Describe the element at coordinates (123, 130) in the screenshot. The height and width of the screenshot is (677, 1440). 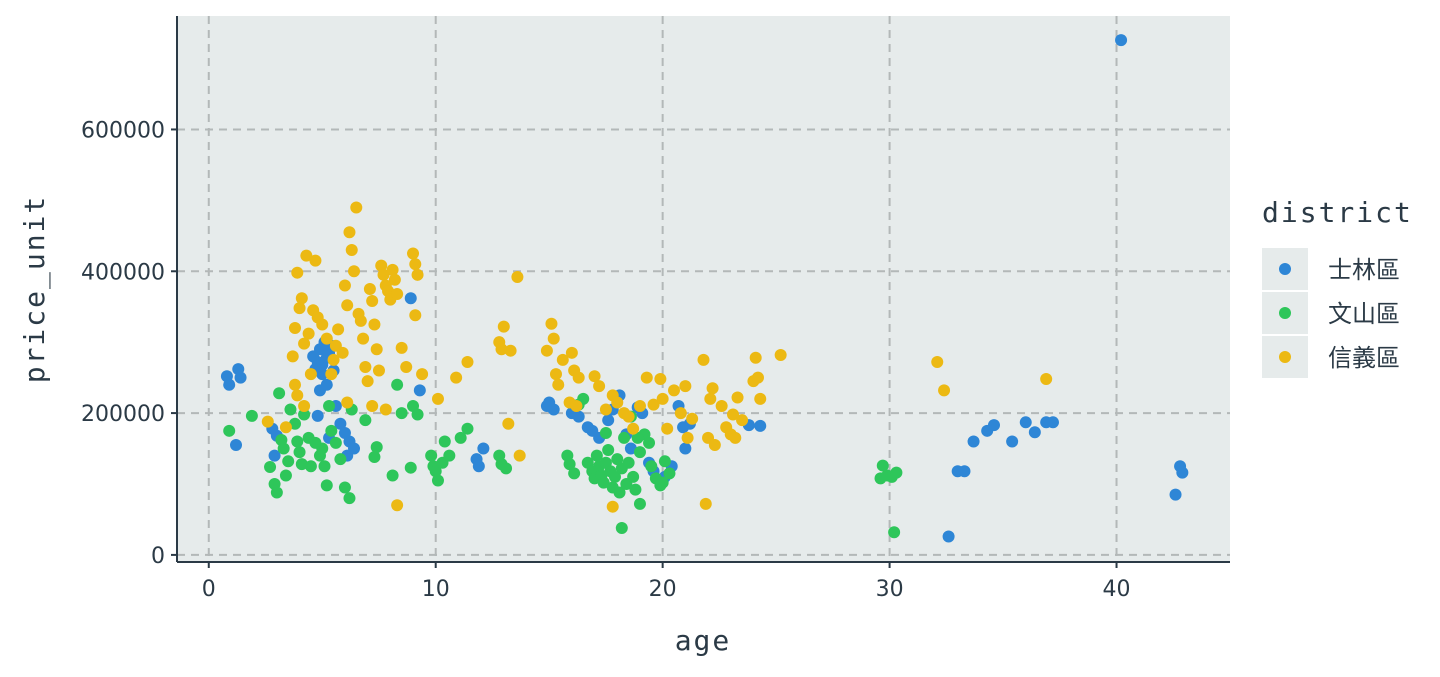
I see `y-tick-label: 600000` at that location.